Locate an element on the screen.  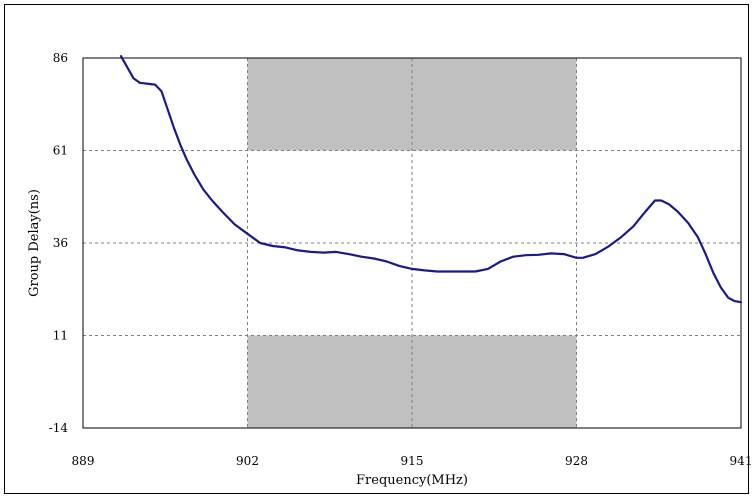
x-tick-label: 889 is located at coordinates (83, 461).